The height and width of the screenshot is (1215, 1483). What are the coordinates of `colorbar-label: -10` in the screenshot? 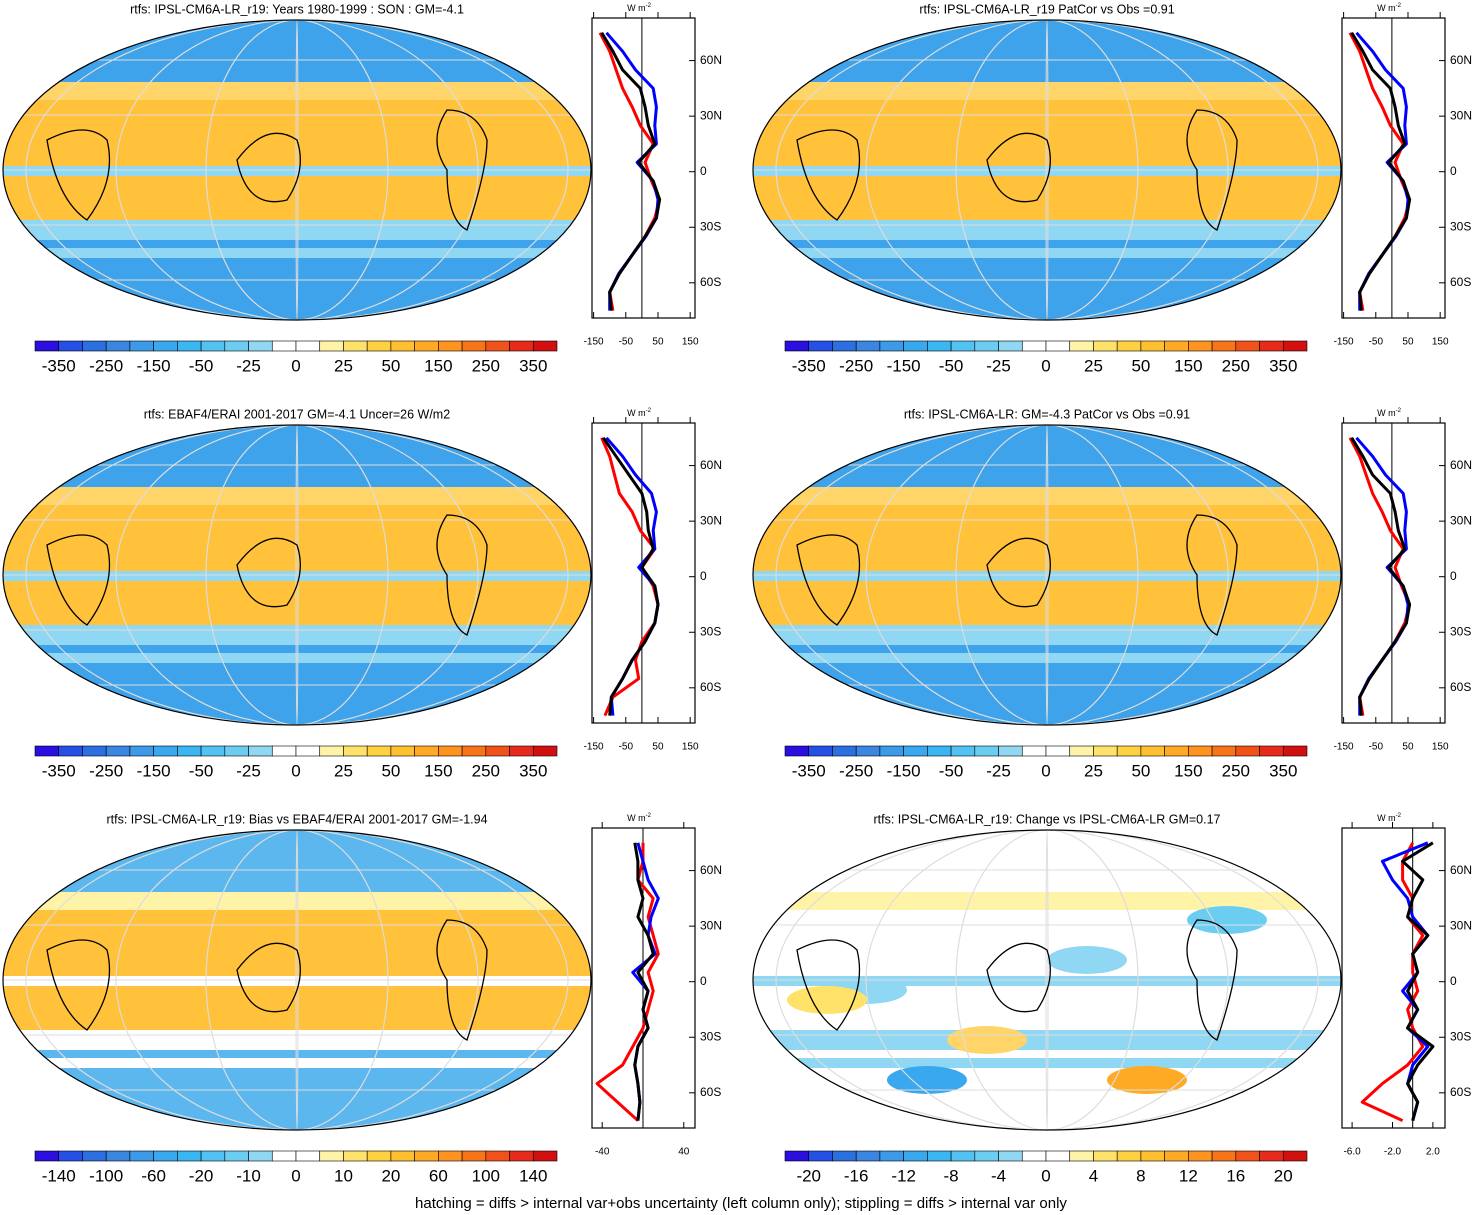 It's located at (248, 1175).